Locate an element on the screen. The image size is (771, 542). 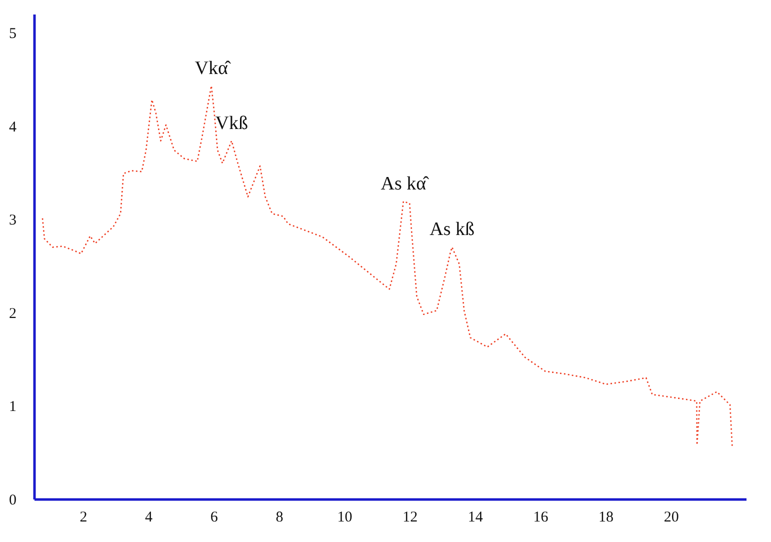
annotation: Vkß is located at coordinates (231, 123).